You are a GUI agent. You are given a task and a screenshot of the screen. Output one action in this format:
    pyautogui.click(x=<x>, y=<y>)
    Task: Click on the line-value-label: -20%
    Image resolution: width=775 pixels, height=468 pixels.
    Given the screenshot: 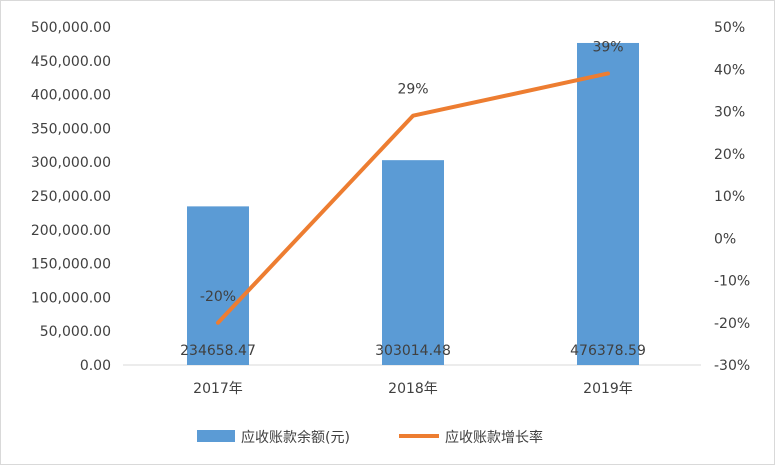 What is the action you would take?
    pyautogui.click(x=218, y=297)
    